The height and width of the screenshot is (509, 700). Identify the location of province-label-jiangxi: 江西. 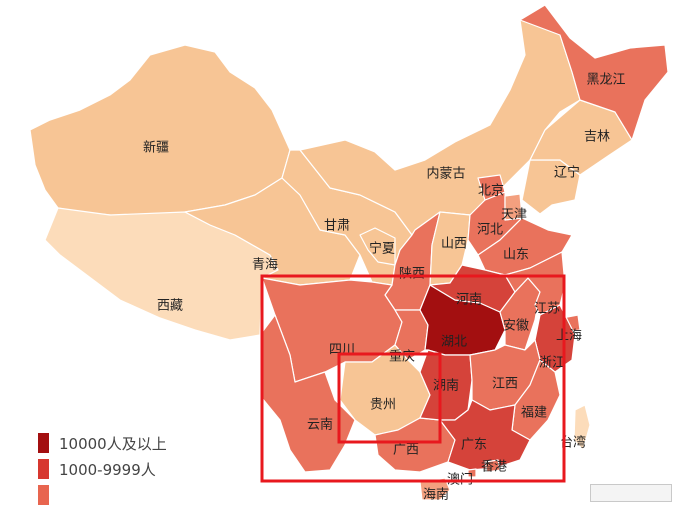
(505, 384).